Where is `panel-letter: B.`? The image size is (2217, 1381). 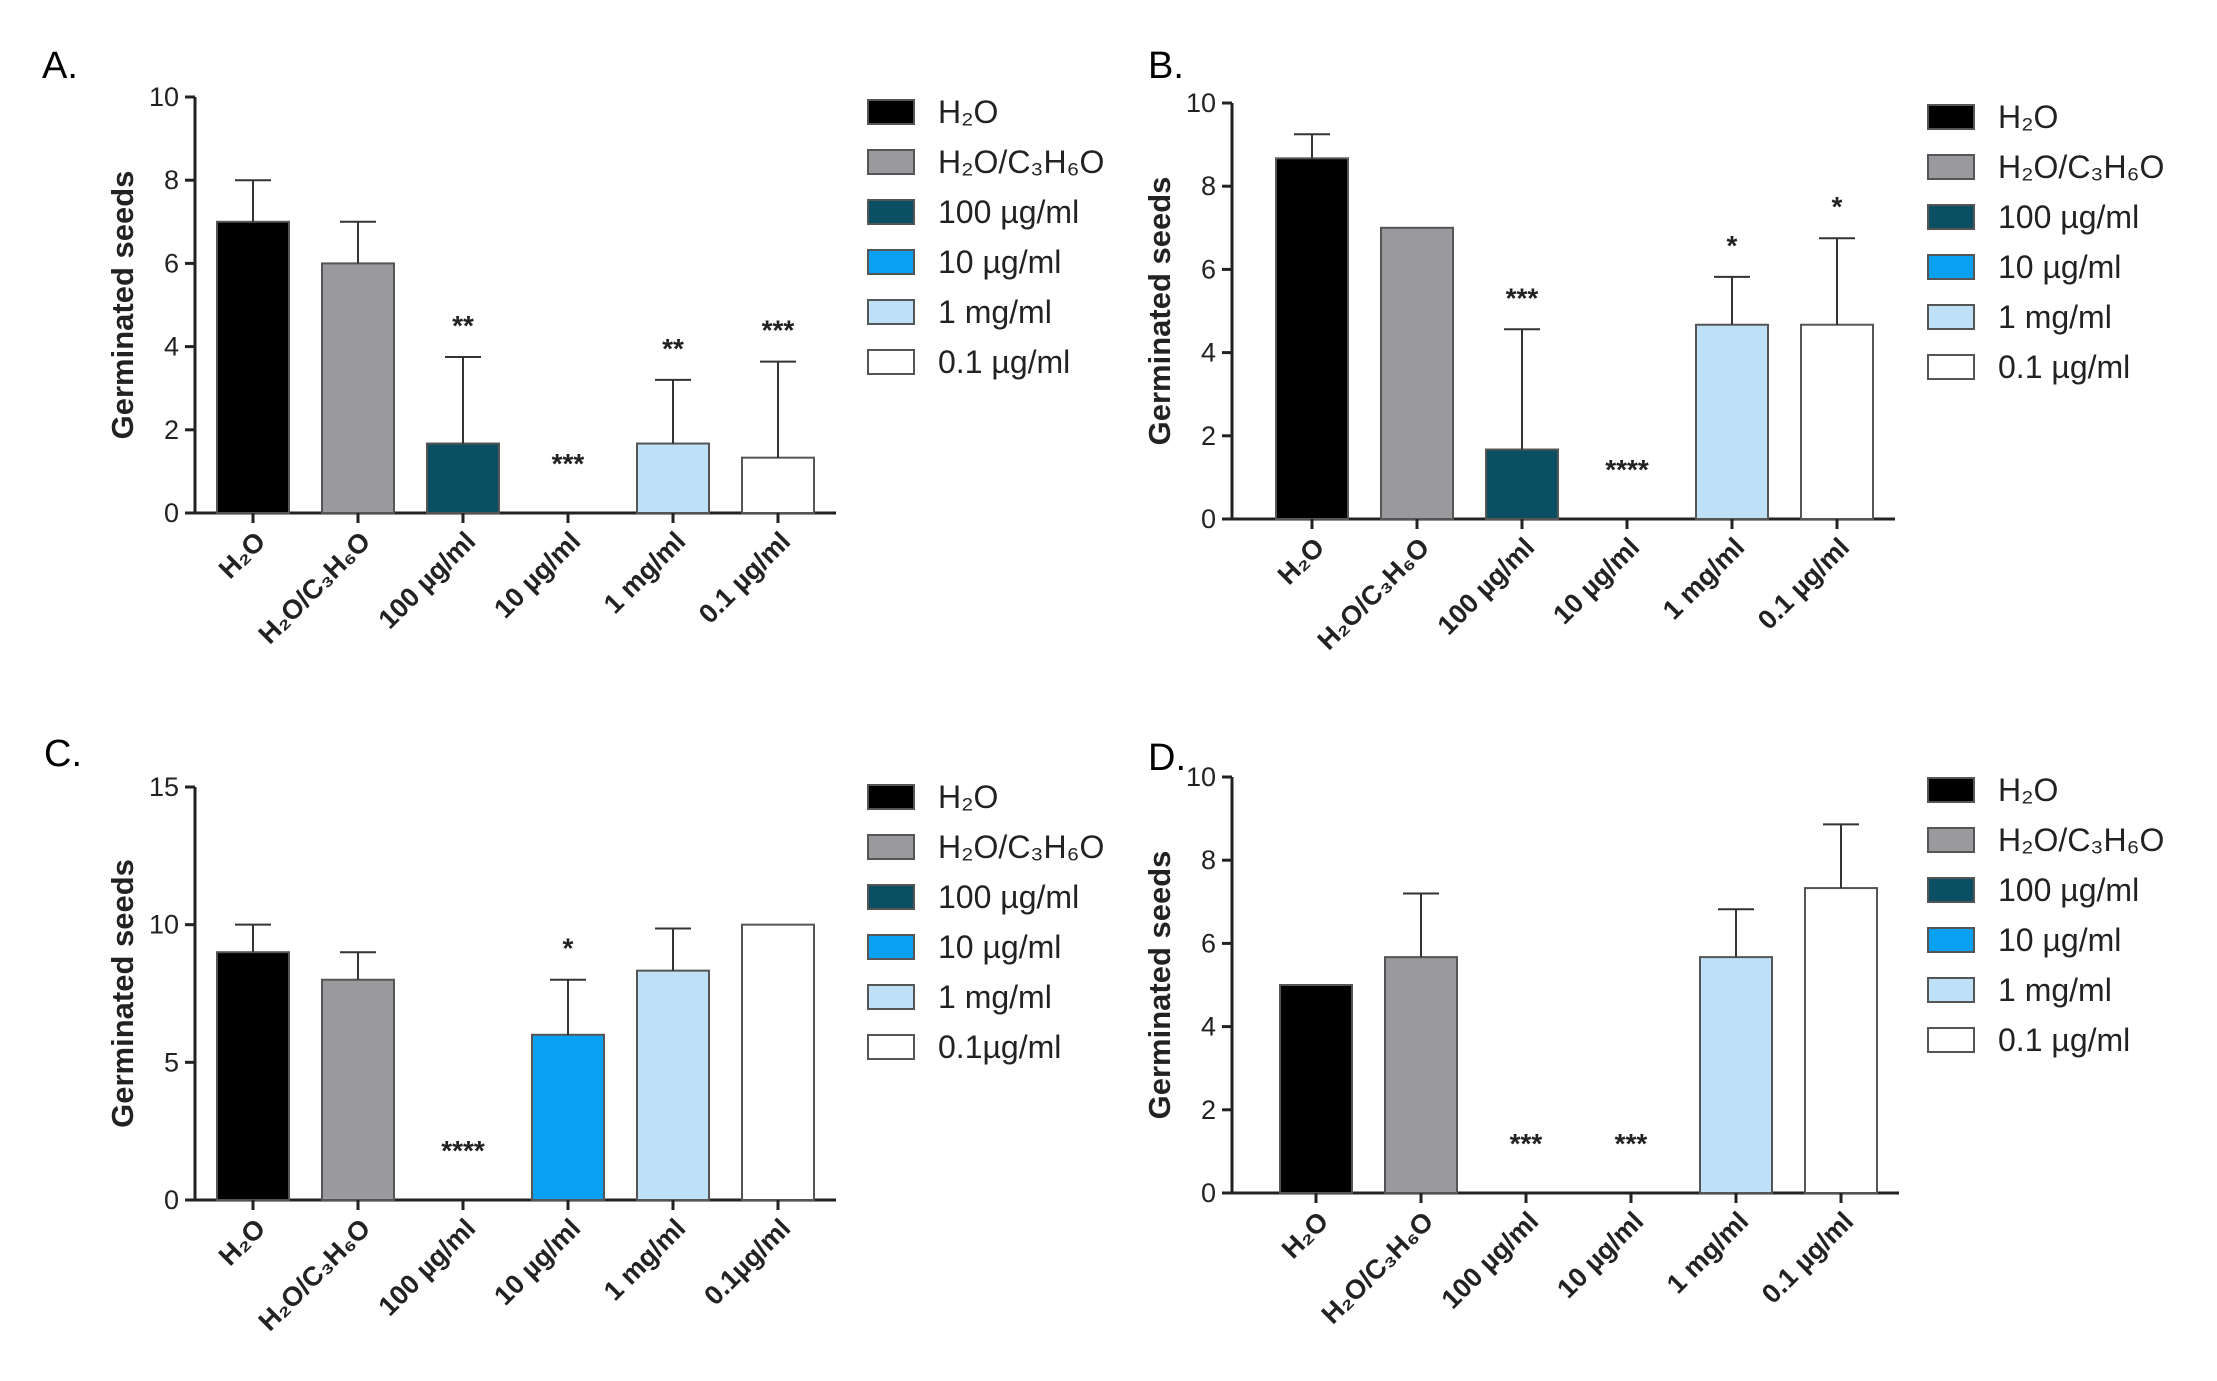
panel-letter: B. is located at coordinates (1166, 66).